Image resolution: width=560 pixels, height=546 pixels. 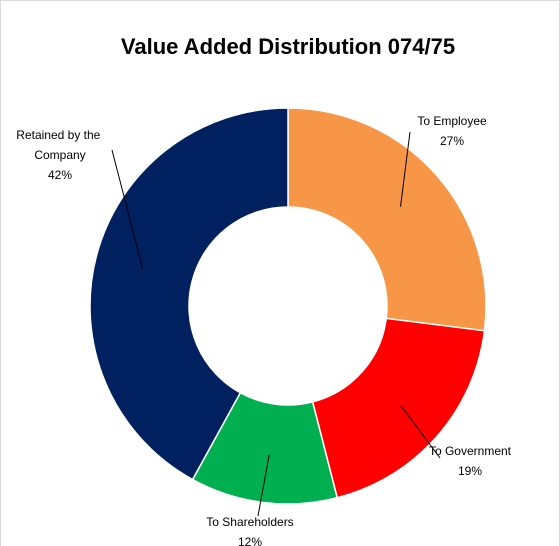 I want to click on slice-value-label: 19%, so click(x=470, y=471).